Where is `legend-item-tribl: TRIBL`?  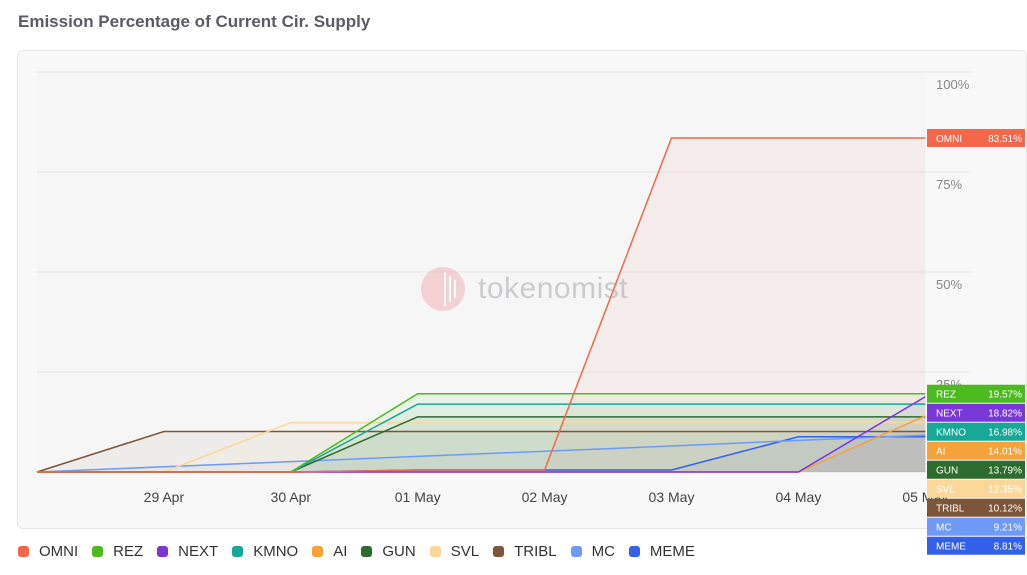
legend-item-tribl: TRIBL is located at coordinates (525, 551).